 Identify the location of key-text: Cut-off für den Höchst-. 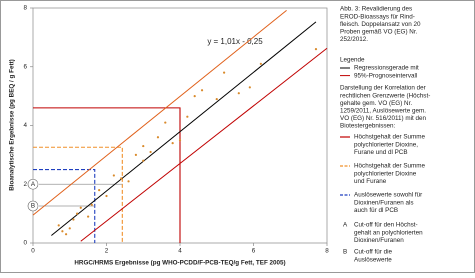
(386, 225).